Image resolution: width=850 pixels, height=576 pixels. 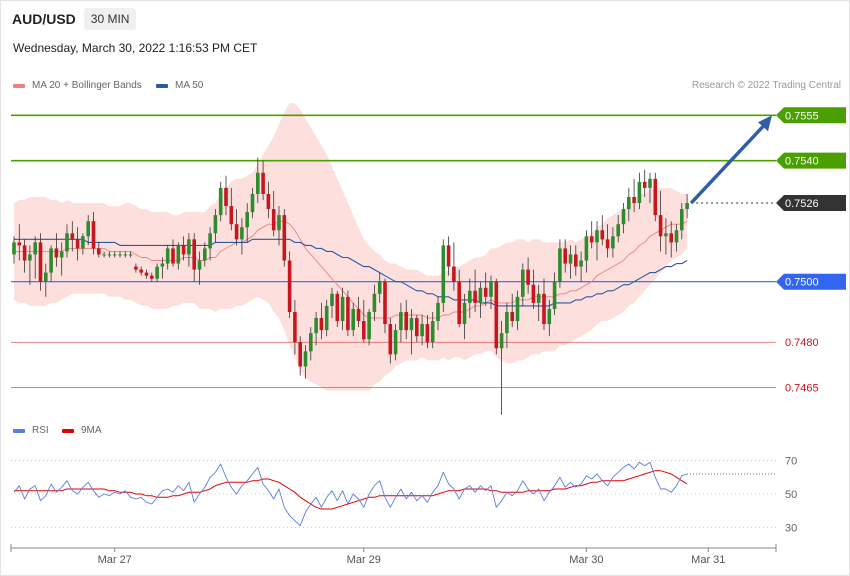 What do you see at coordinates (19, 430) in the screenshot?
I see `rsi-swatch` at bounding box center [19, 430].